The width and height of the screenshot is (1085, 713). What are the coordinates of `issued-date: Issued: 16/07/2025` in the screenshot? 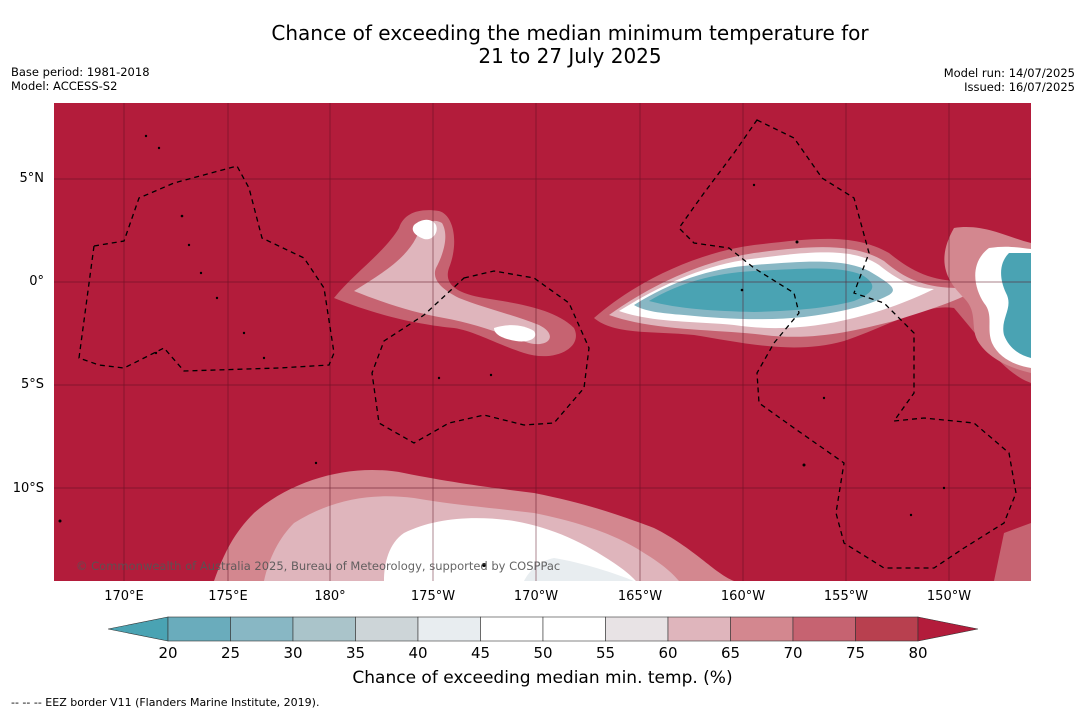 It's located at (1019, 87).